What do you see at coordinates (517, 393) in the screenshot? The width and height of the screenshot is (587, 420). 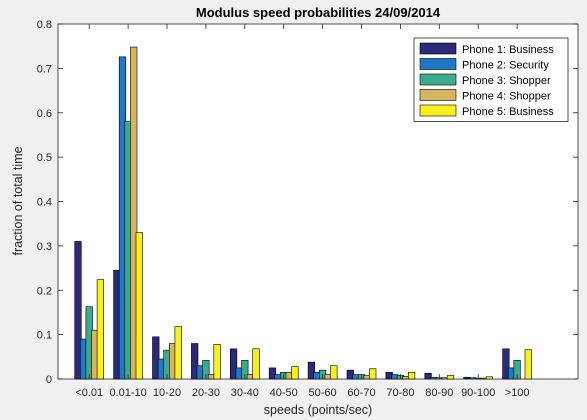 I see `x-tick-label: >100` at bounding box center [517, 393].